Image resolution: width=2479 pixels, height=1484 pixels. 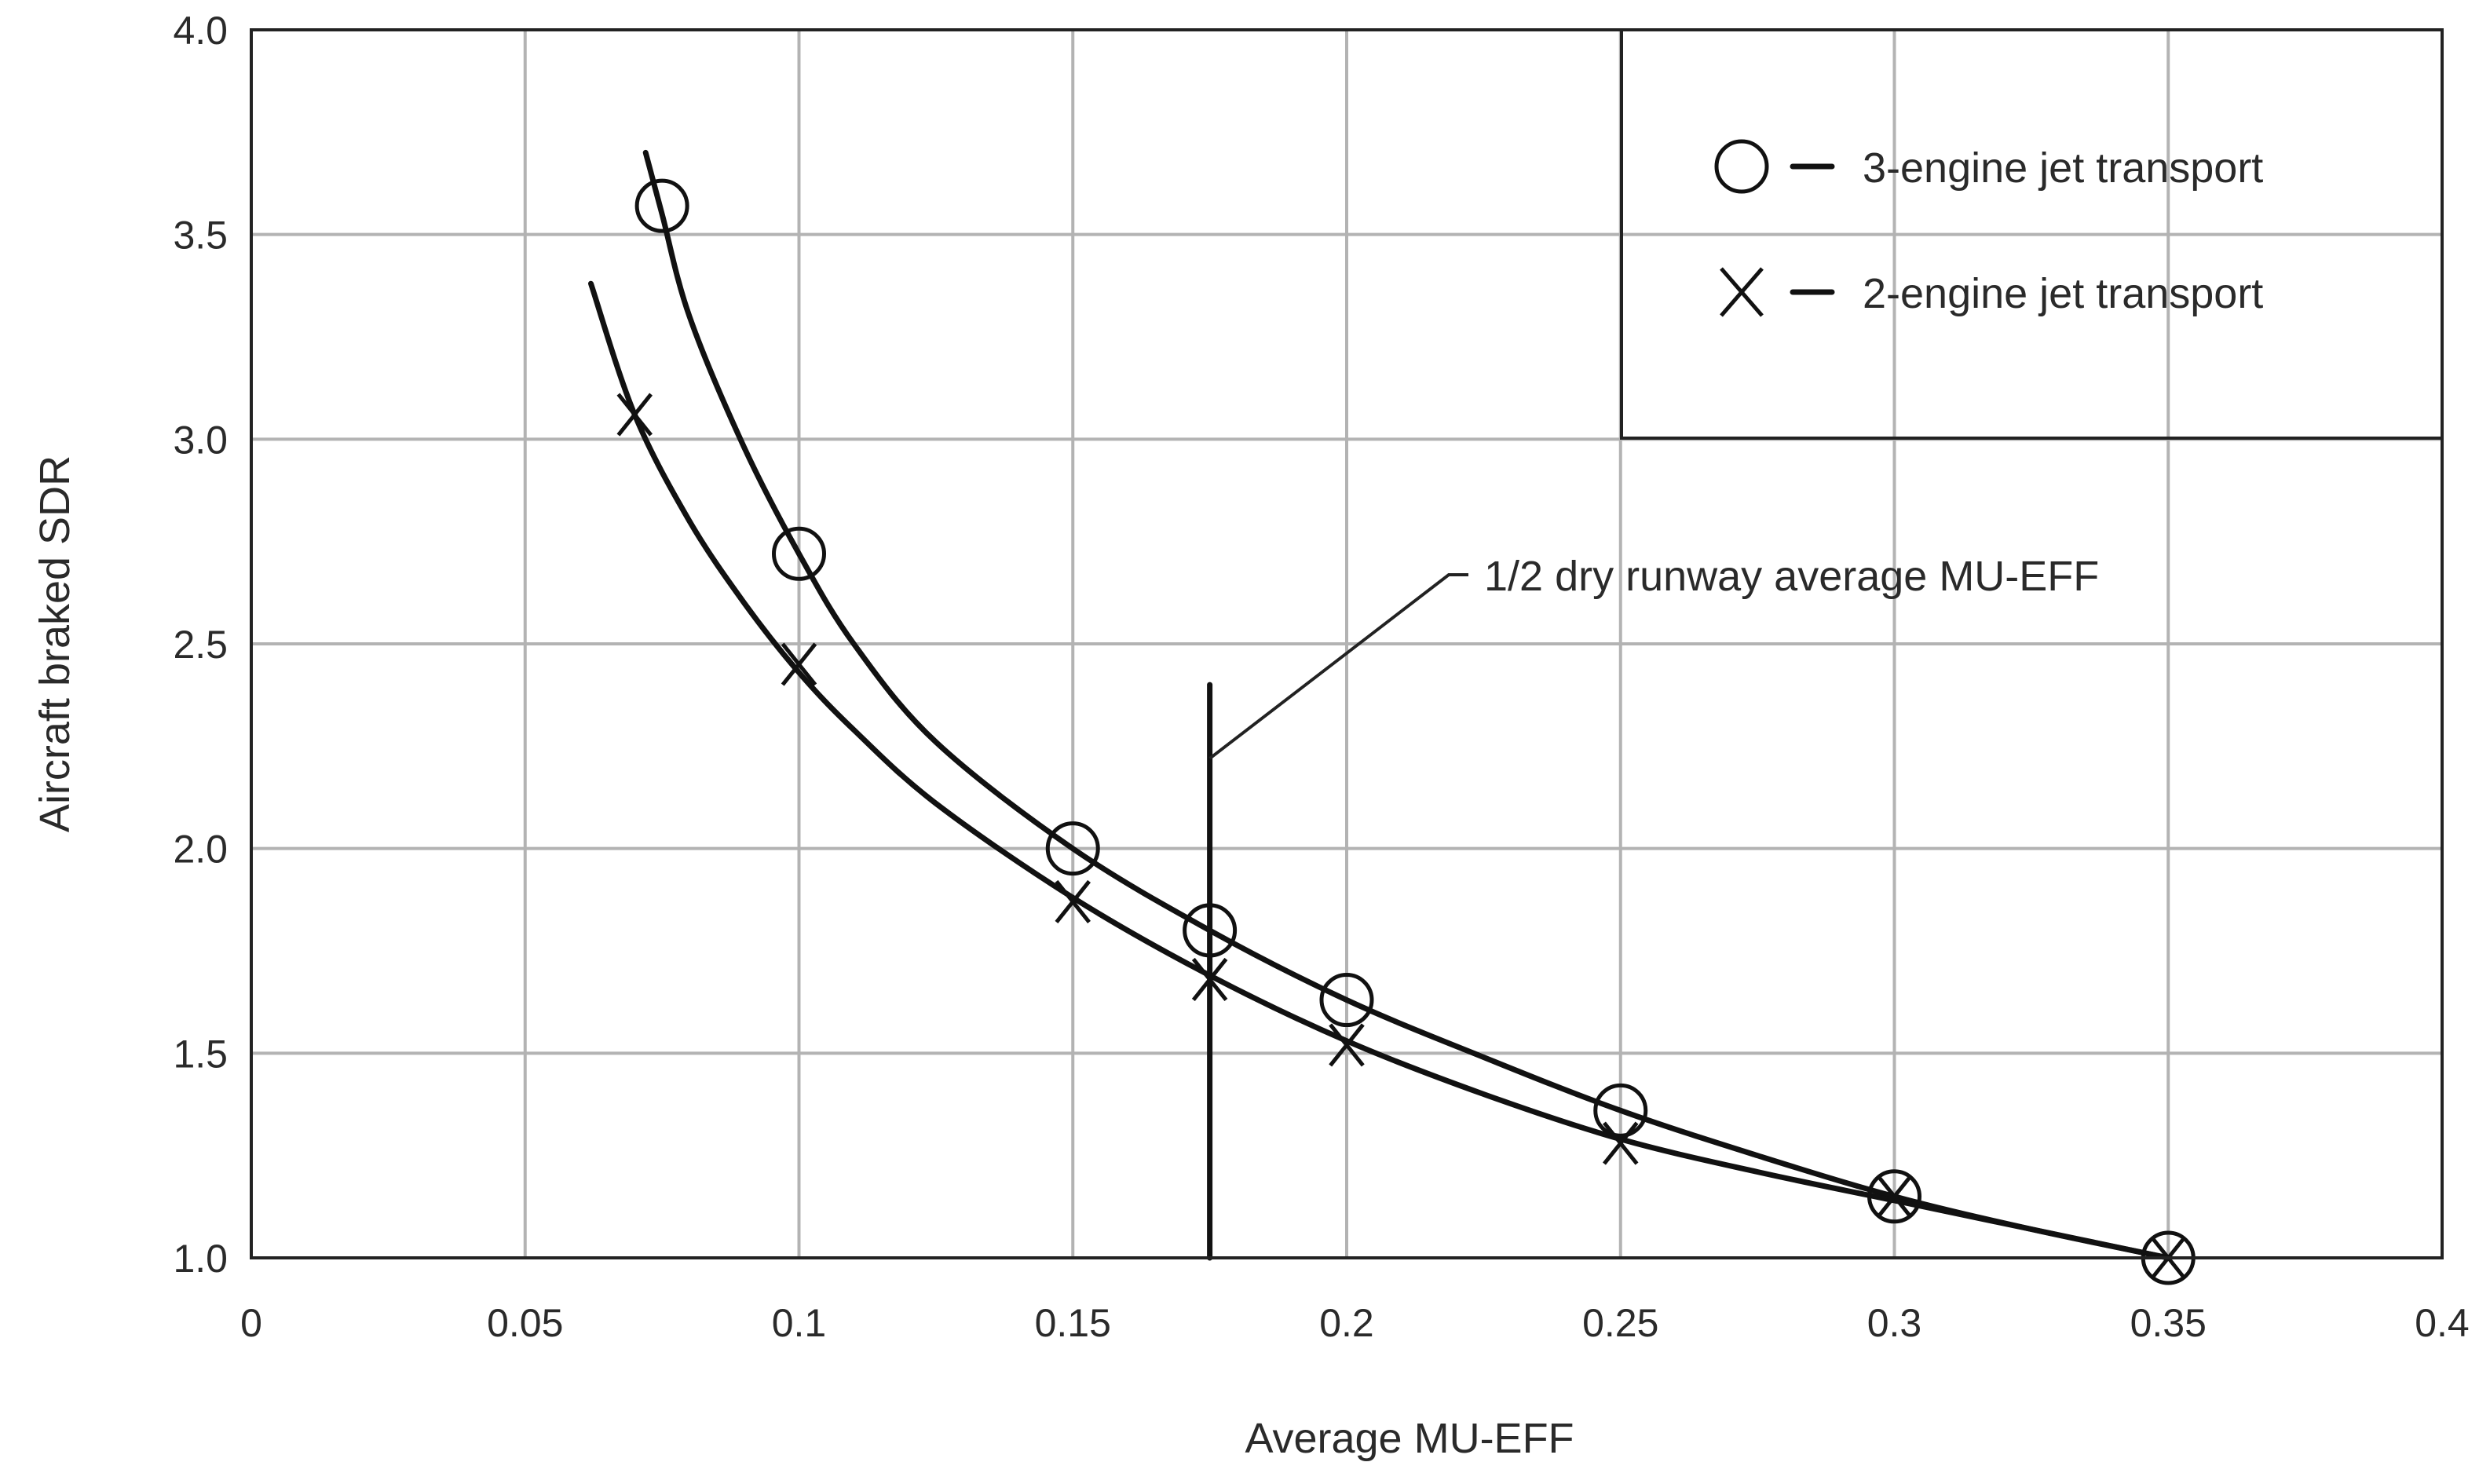 What do you see at coordinates (1791, 576) in the screenshot?
I see `annotation-label: 1/2 dry runway average MU-EFF` at bounding box center [1791, 576].